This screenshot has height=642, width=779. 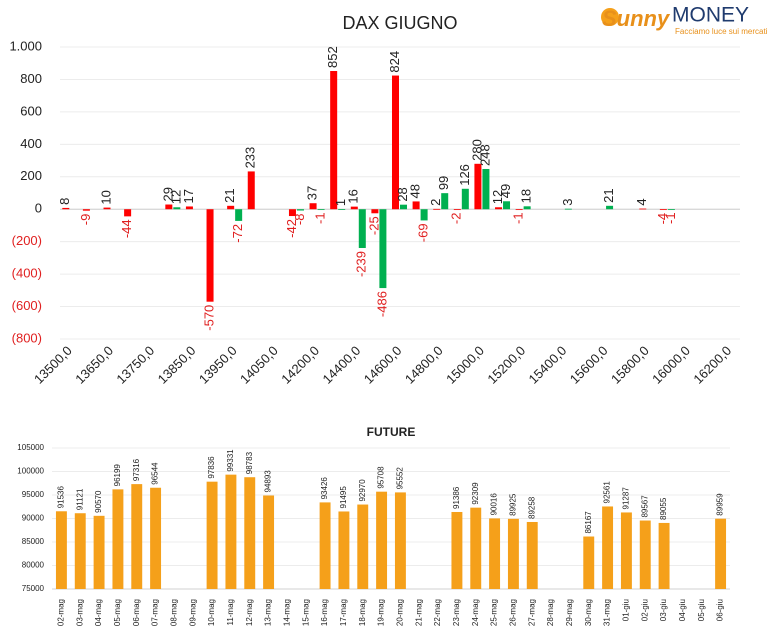 I want to click on y-tick-label: 1.000, so click(x=25, y=45).